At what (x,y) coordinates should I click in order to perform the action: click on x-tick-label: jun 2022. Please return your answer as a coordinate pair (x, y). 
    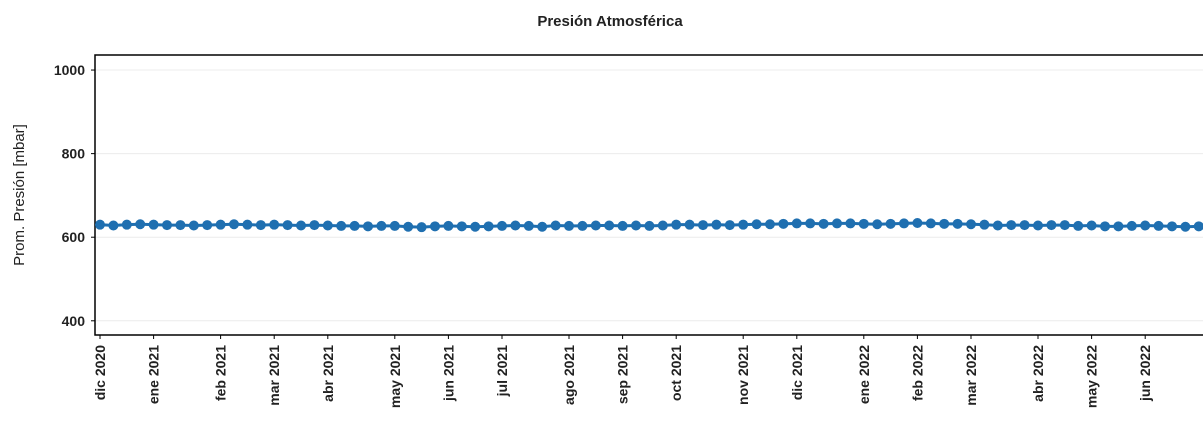
    Looking at the image, I should click on (1145, 373).